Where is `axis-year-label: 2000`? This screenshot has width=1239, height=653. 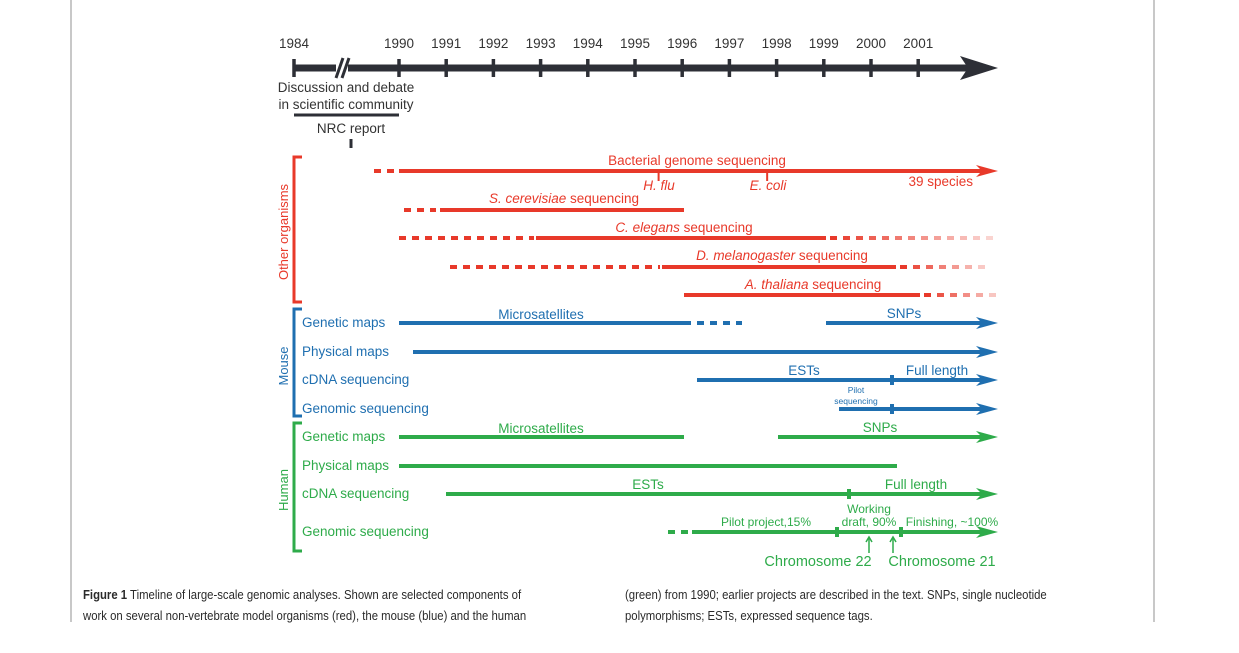 axis-year-label: 2000 is located at coordinates (871, 43).